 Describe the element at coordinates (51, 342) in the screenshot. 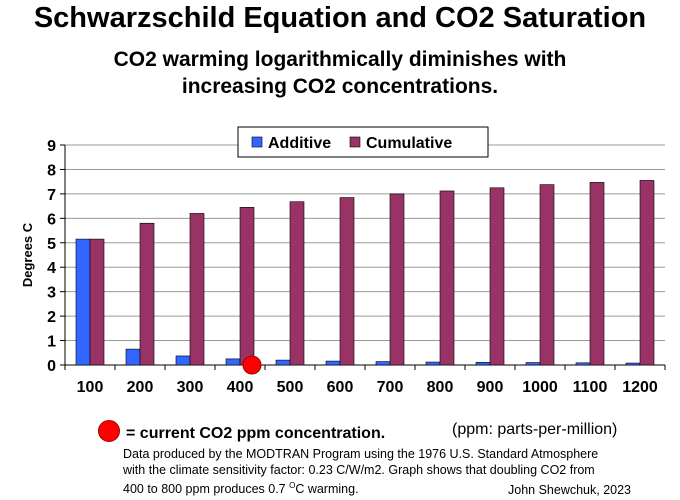

I see `y-tick-label: 1` at that location.